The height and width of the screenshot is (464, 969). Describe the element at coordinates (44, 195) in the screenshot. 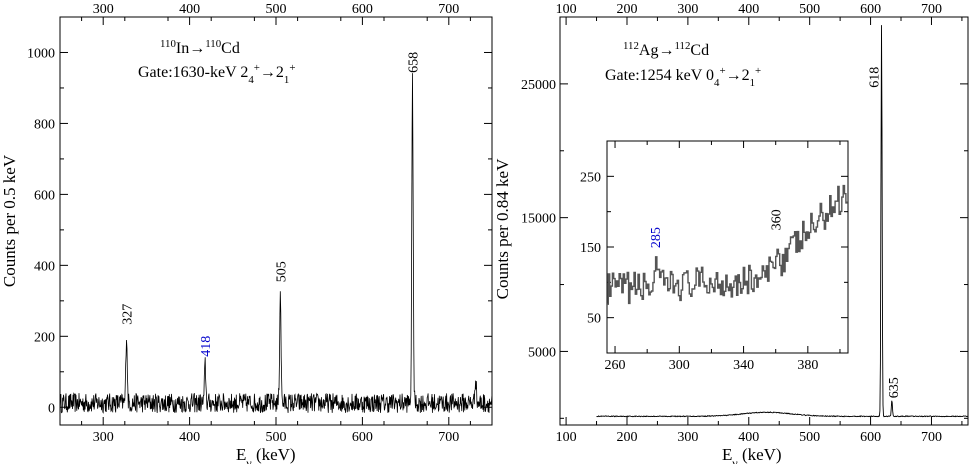

I see `y-tick-label: 600` at that location.